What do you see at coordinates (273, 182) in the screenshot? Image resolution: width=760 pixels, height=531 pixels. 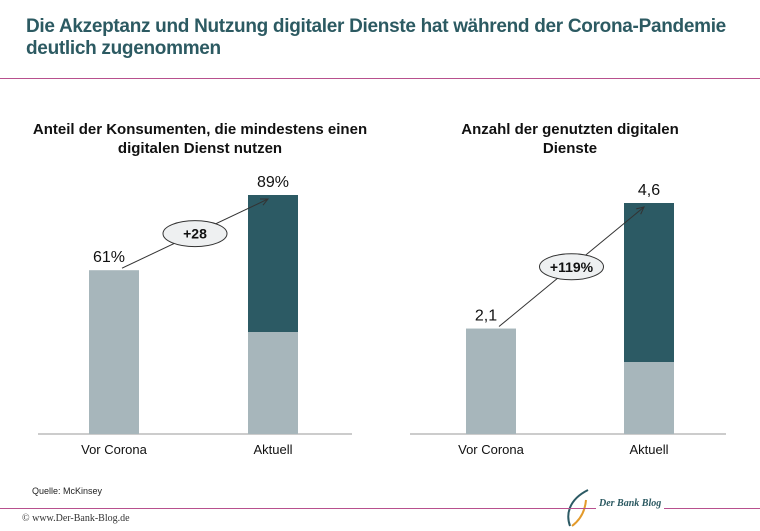 I see `value-label-1: 89%` at bounding box center [273, 182].